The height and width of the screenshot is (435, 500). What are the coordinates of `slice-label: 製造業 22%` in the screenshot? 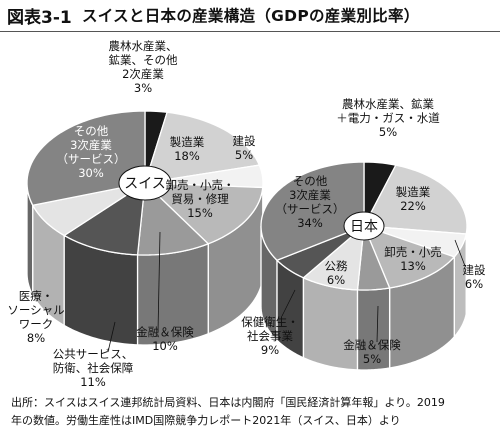 It's located at (413, 199).